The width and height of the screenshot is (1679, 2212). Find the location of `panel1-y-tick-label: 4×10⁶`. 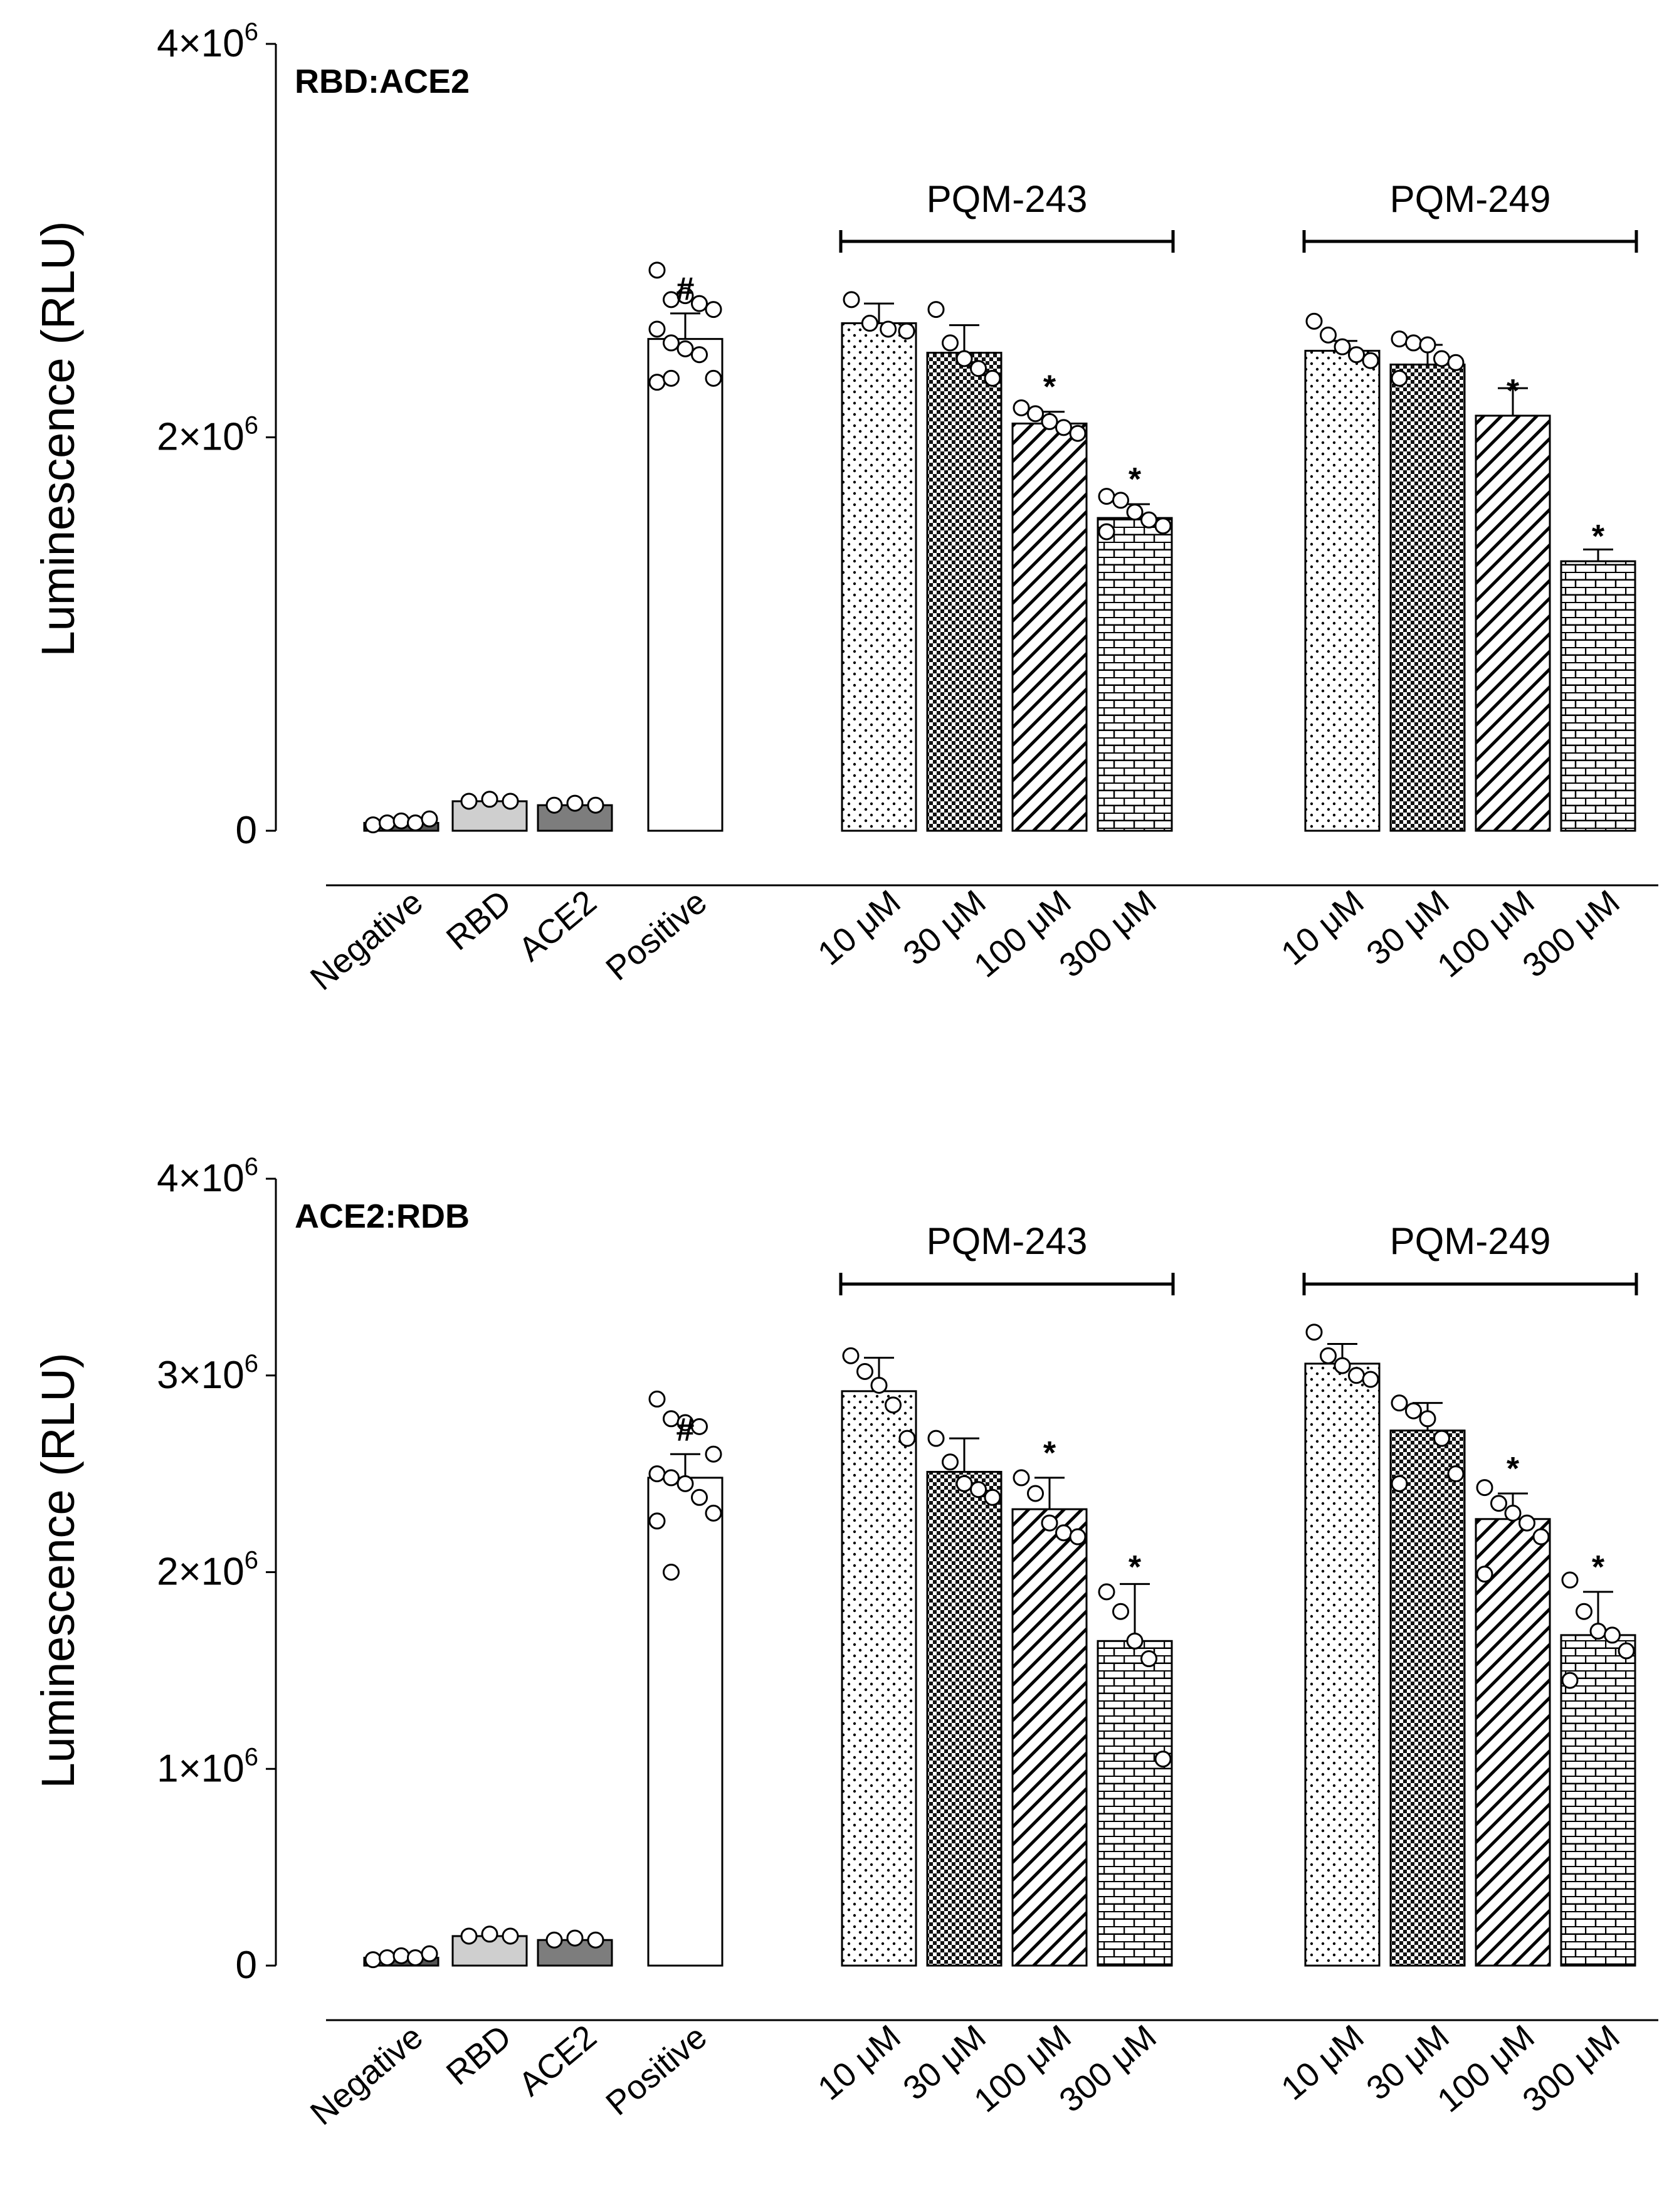

panel1-y-tick-label: 4×10⁶ is located at coordinates (207, 41).